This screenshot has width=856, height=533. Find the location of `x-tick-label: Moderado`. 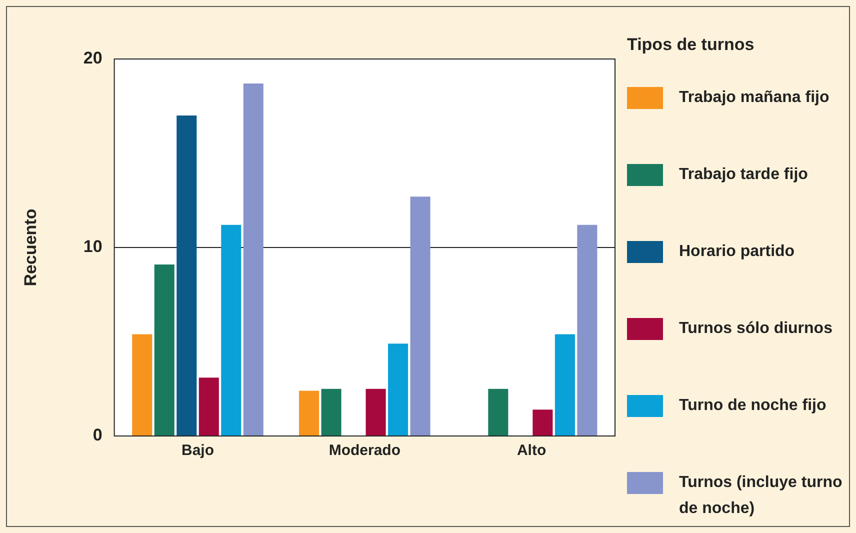

x-tick-label: Moderado is located at coordinates (364, 451).